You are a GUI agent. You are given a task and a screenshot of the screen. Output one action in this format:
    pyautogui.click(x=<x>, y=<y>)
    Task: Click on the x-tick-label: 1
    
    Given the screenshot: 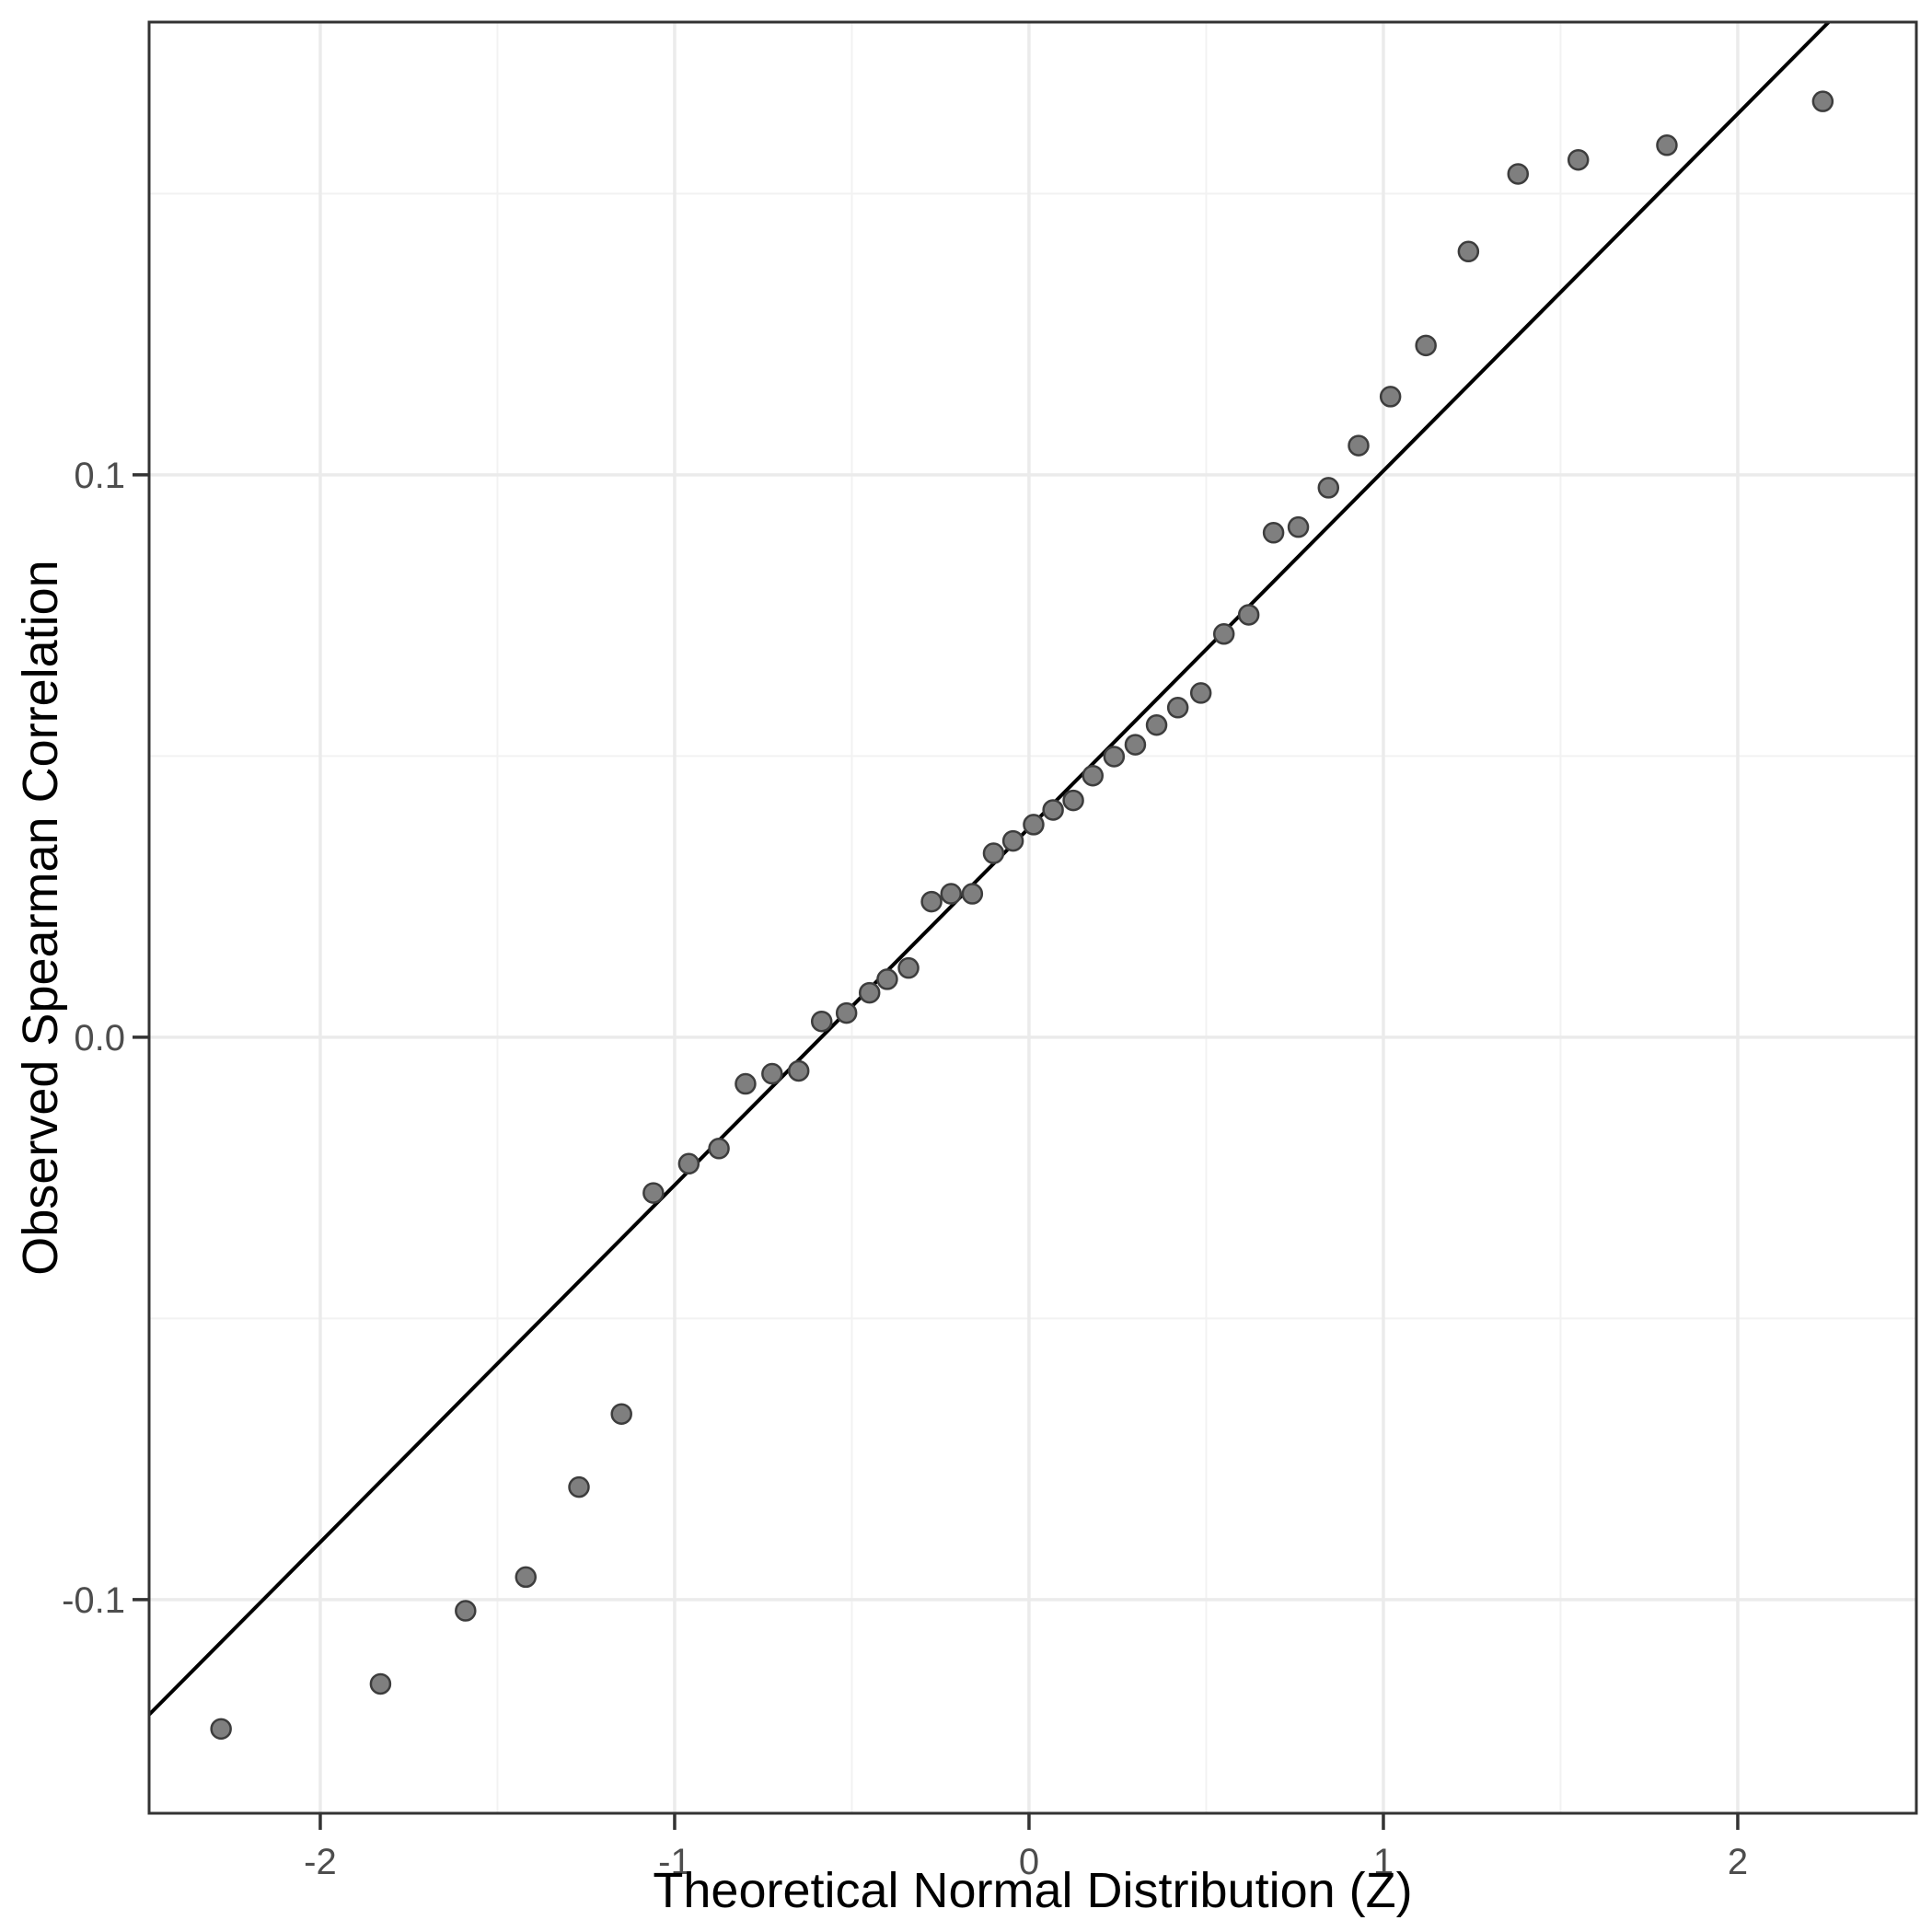 What is the action you would take?
    pyautogui.click(x=1384, y=1862)
    